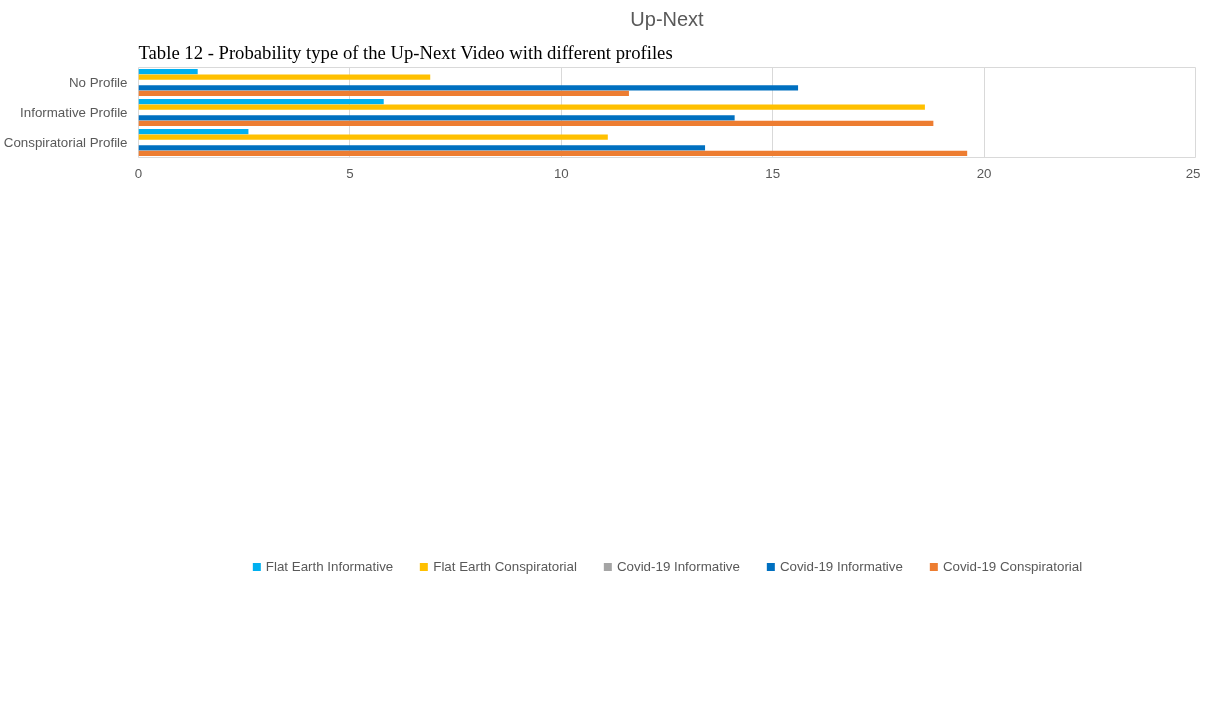 This screenshot has height=704, width=1205. I want to click on y-tick-label: Informative Profile, so click(74, 112).